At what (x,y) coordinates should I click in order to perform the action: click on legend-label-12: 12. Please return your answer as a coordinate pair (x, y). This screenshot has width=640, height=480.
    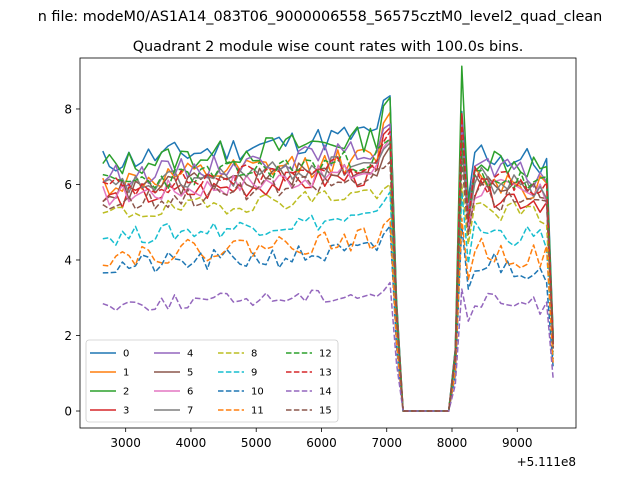
    Looking at the image, I should click on (325, 354).